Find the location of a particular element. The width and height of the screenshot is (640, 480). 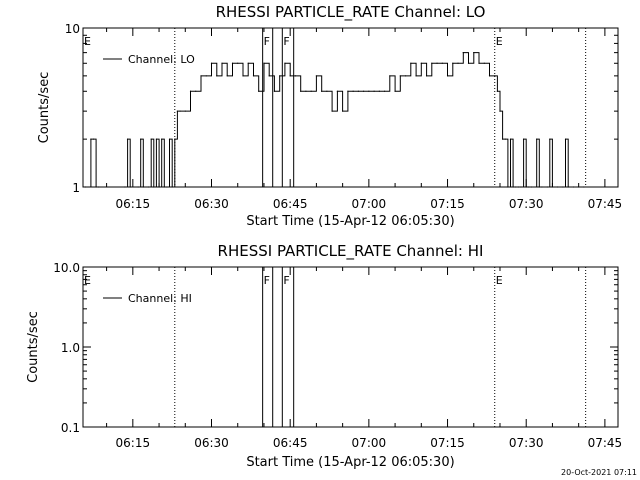

x-axis-label: Start Time (15-Apr-12 06:05:30) is located at coordinates (350, 221).